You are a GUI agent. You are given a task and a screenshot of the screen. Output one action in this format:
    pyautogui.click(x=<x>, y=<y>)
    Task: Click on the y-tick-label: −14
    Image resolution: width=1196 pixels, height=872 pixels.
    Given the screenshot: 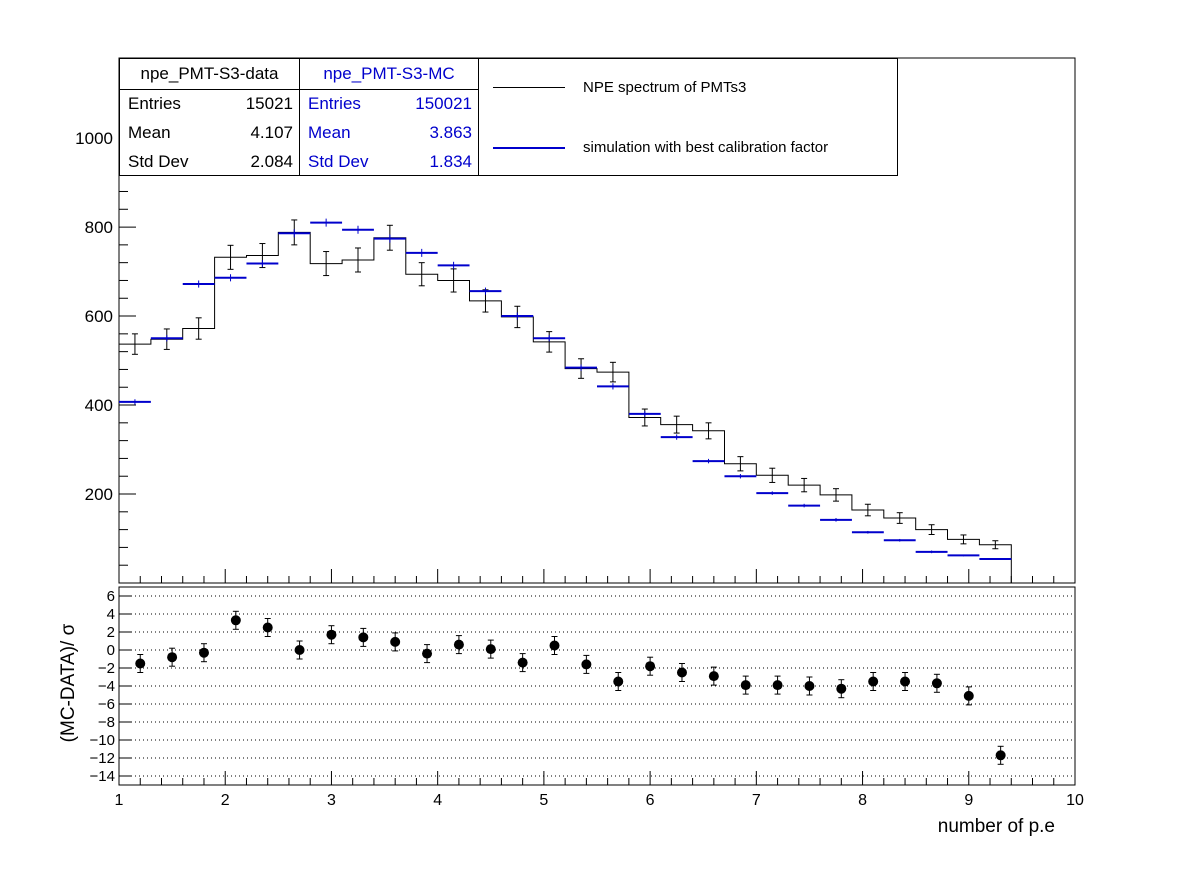 What is the action you would take?
    pyautogui.click(x=102, y=776)
    